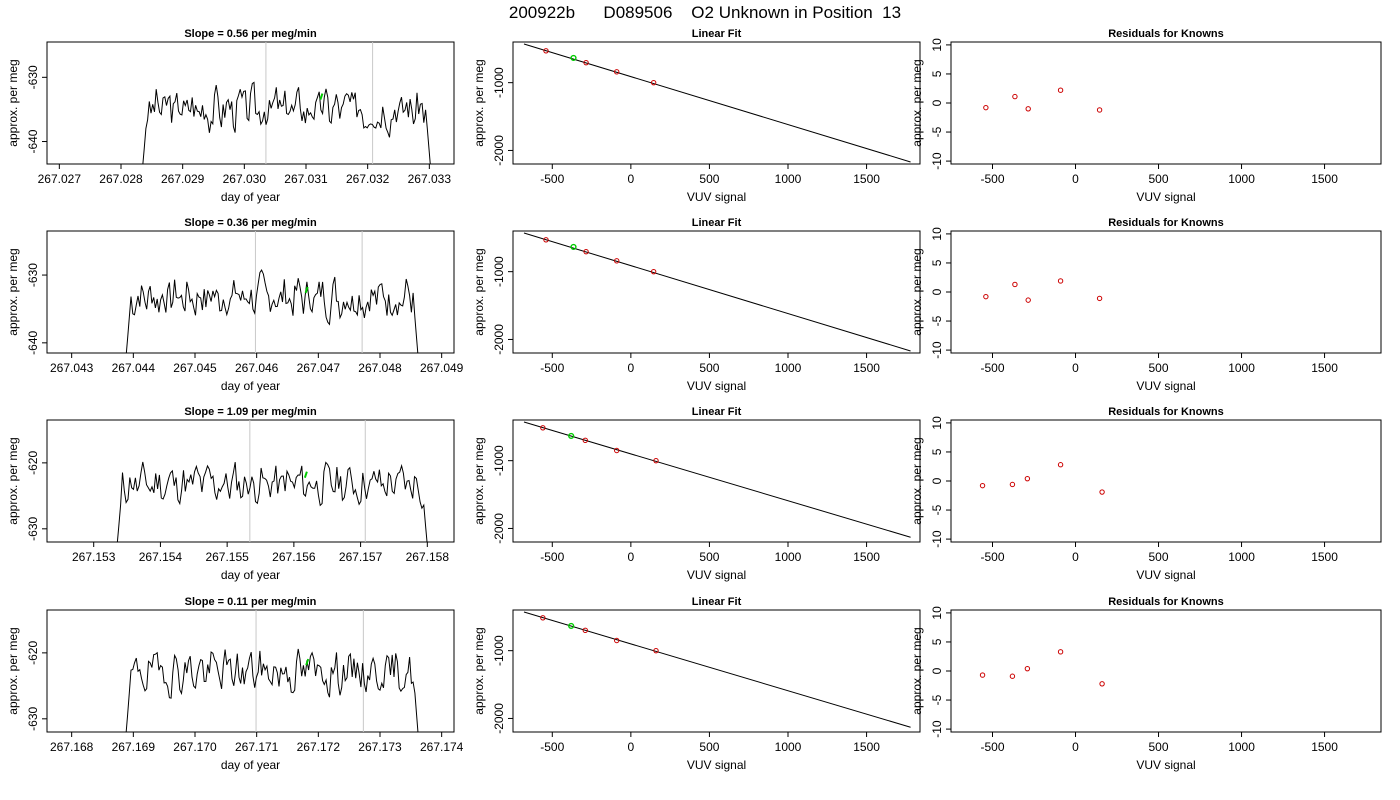 The height and width of the screenshot is (800, 1400). I want to click on x-tick-label: 267.169, so click(134, 747).